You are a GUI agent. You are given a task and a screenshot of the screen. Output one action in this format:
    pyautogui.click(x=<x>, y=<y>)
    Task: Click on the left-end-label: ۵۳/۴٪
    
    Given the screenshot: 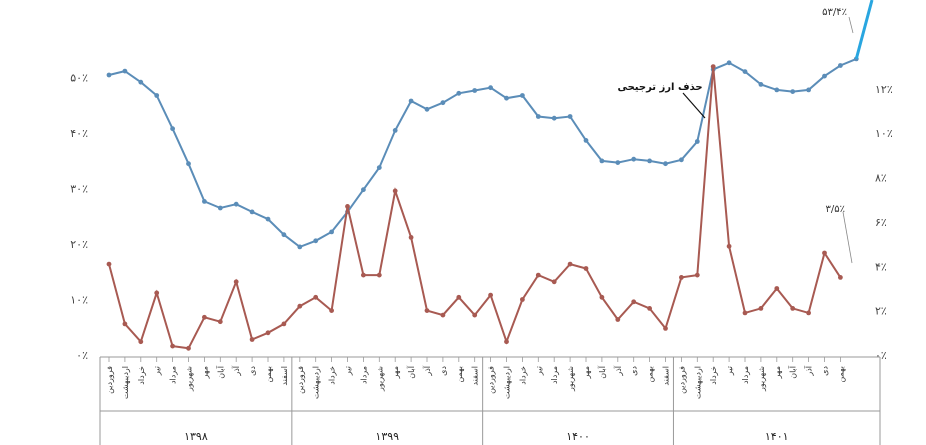 What is the action you would take?
    pyautogui.click(x=834, y=12)
    